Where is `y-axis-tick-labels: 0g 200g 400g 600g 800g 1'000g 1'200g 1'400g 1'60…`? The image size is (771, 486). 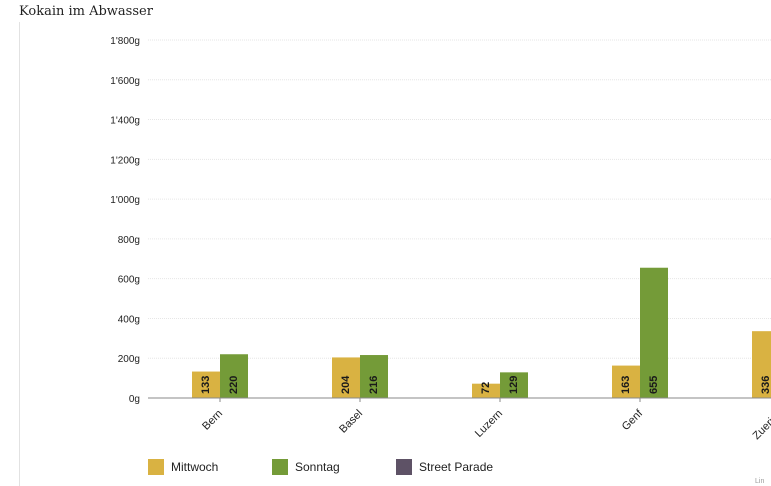
y-axis-tick-labels: 0g 200g 400g 600g 800g 1'000g 1'200g 1'400g 1'60… is located at coordinates (125, 220).